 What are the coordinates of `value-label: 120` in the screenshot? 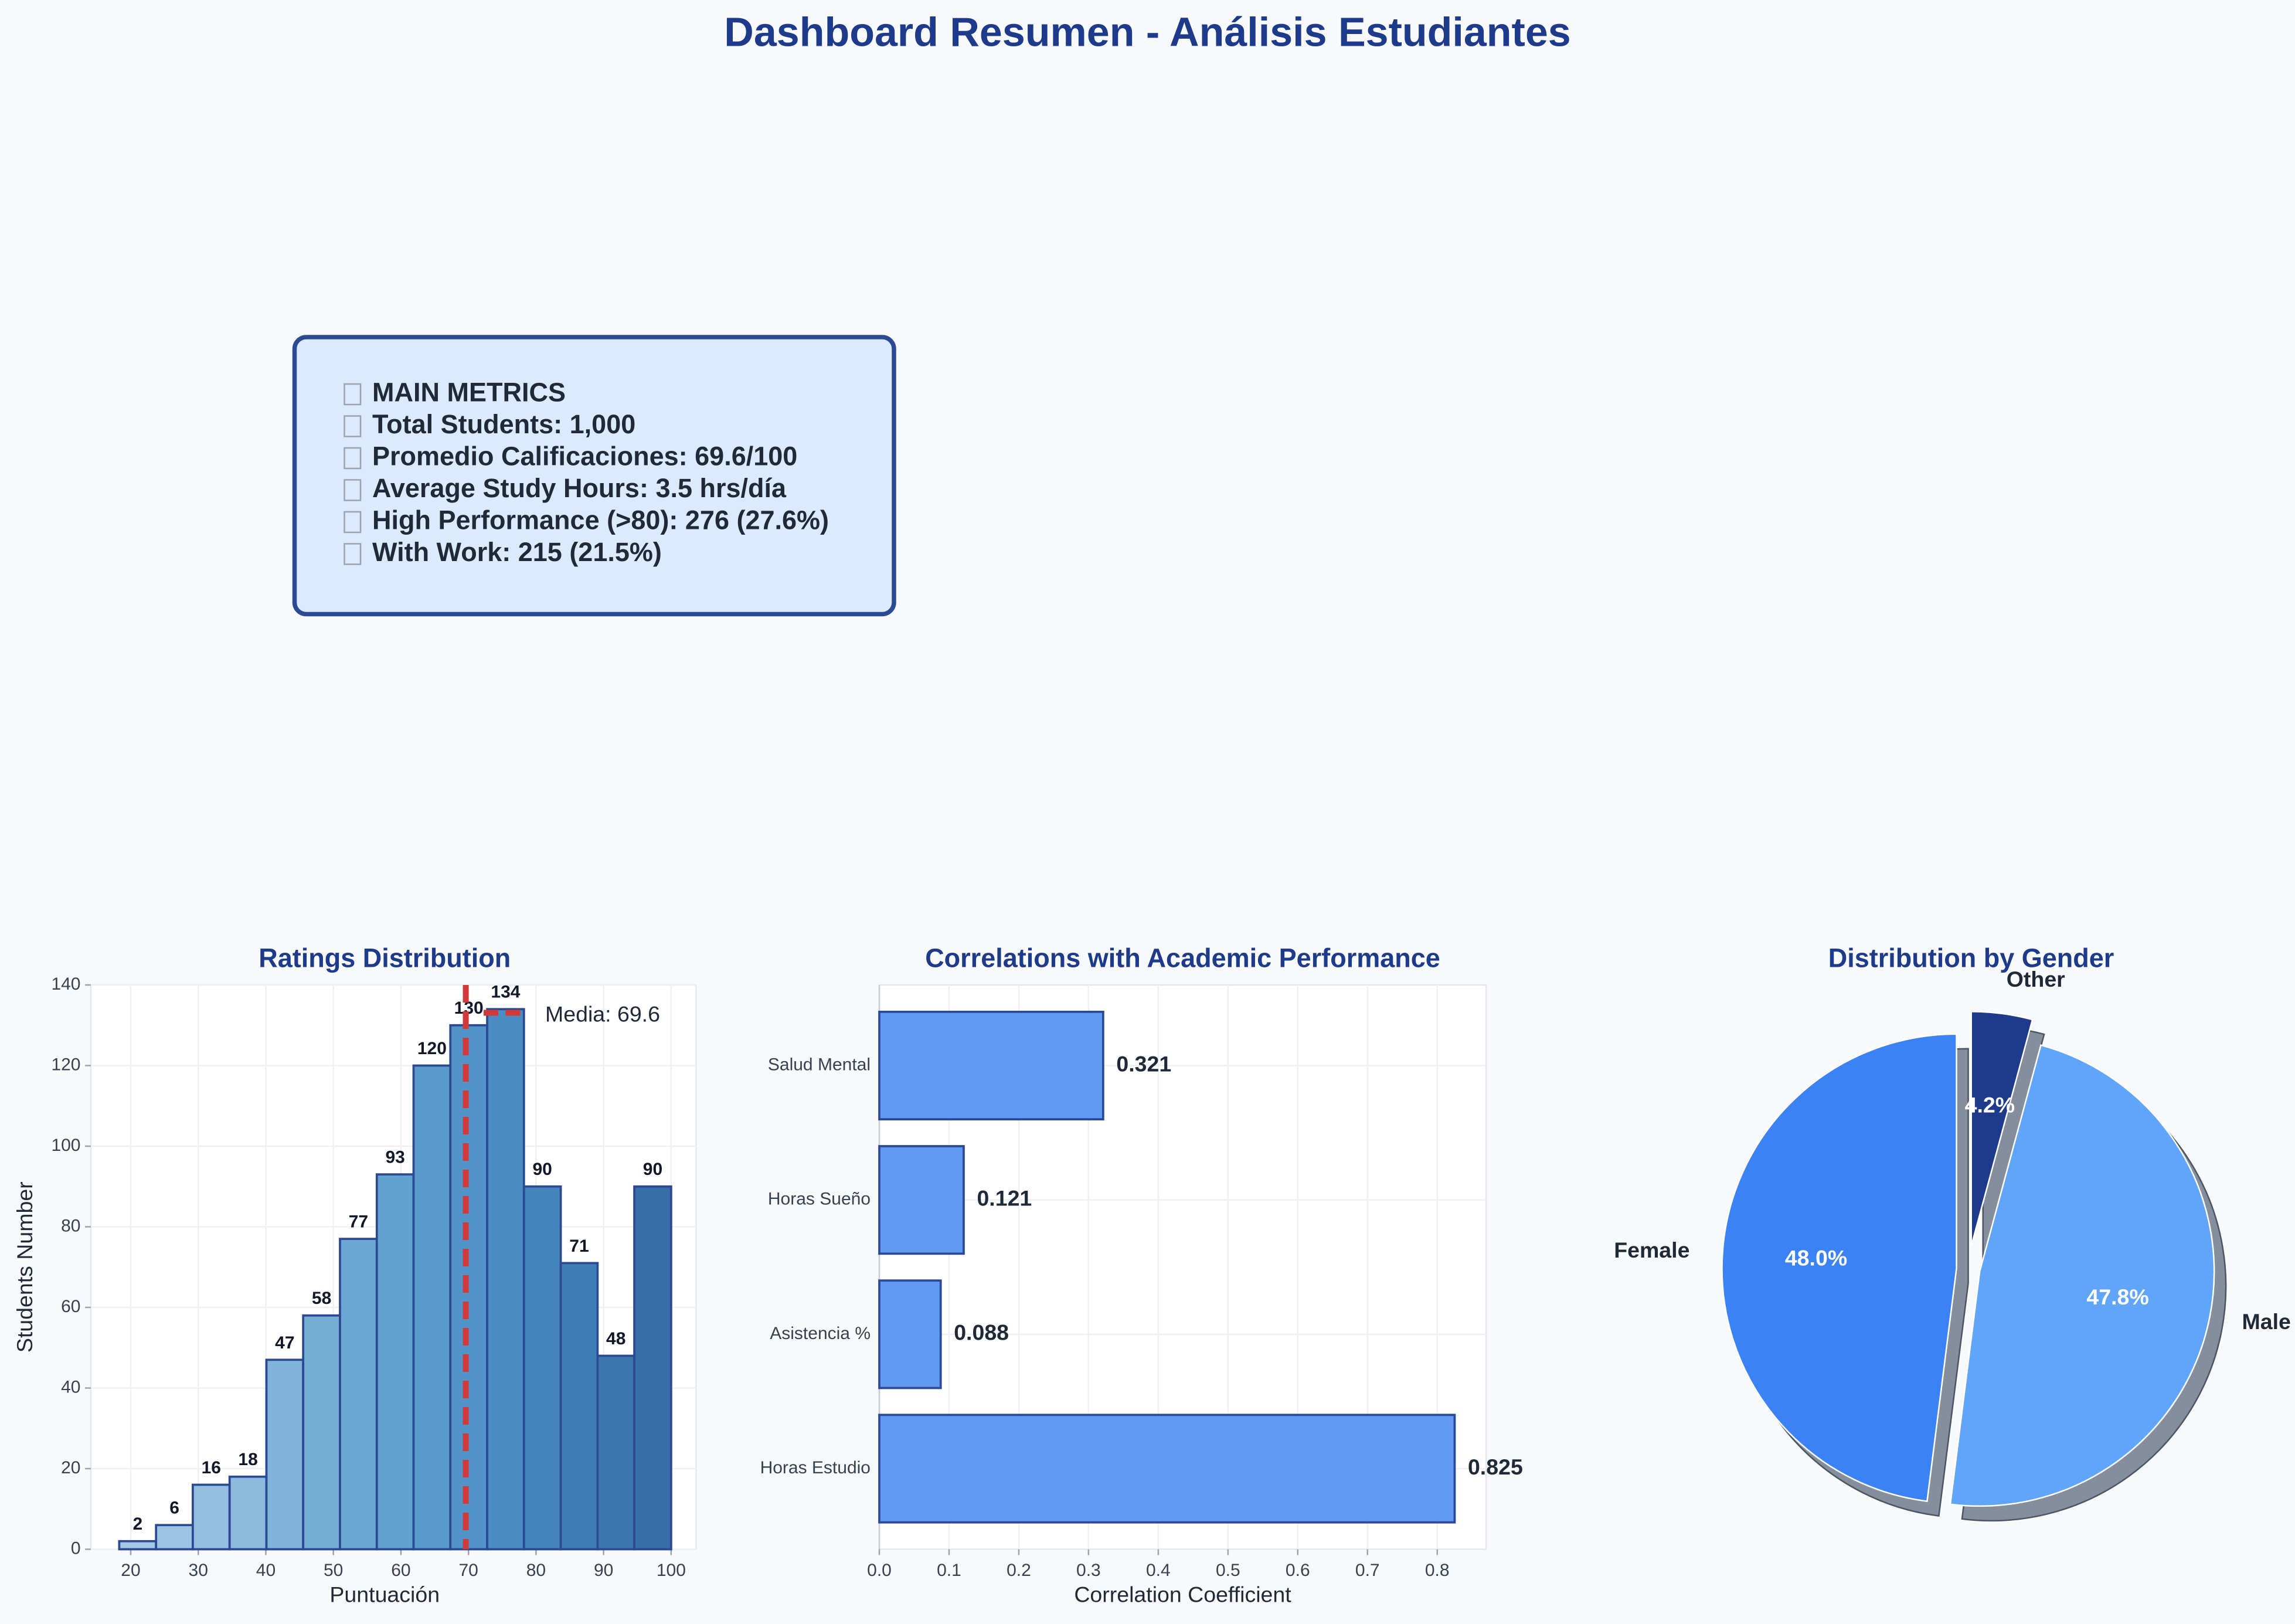 It's located at (432, 1048).